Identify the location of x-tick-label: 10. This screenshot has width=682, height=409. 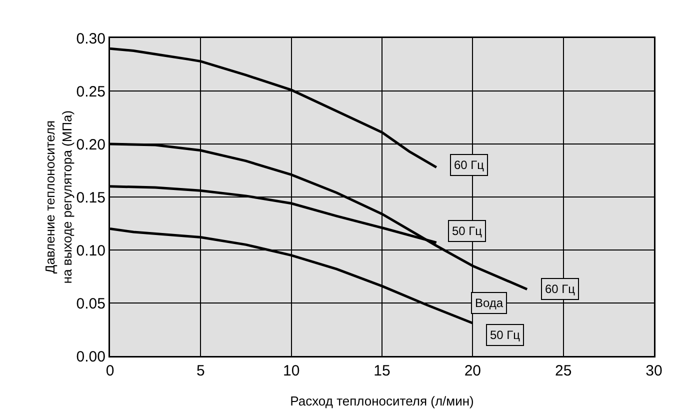
(291, 371).